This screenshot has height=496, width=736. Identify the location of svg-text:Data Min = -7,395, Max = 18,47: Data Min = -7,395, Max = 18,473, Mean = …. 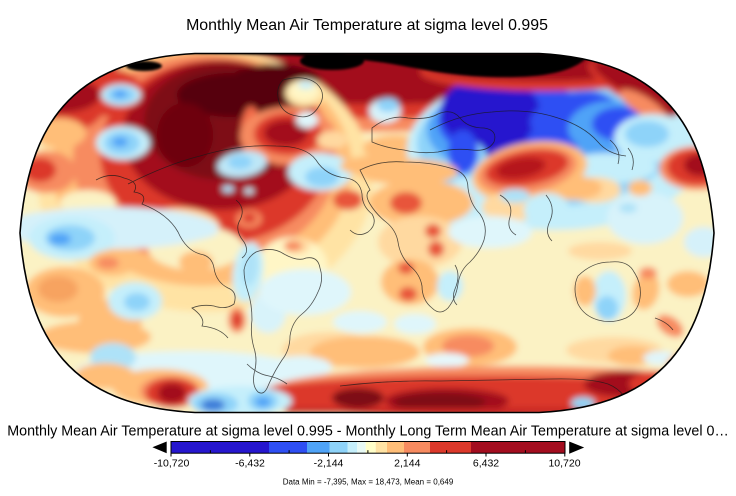
(368, 482).